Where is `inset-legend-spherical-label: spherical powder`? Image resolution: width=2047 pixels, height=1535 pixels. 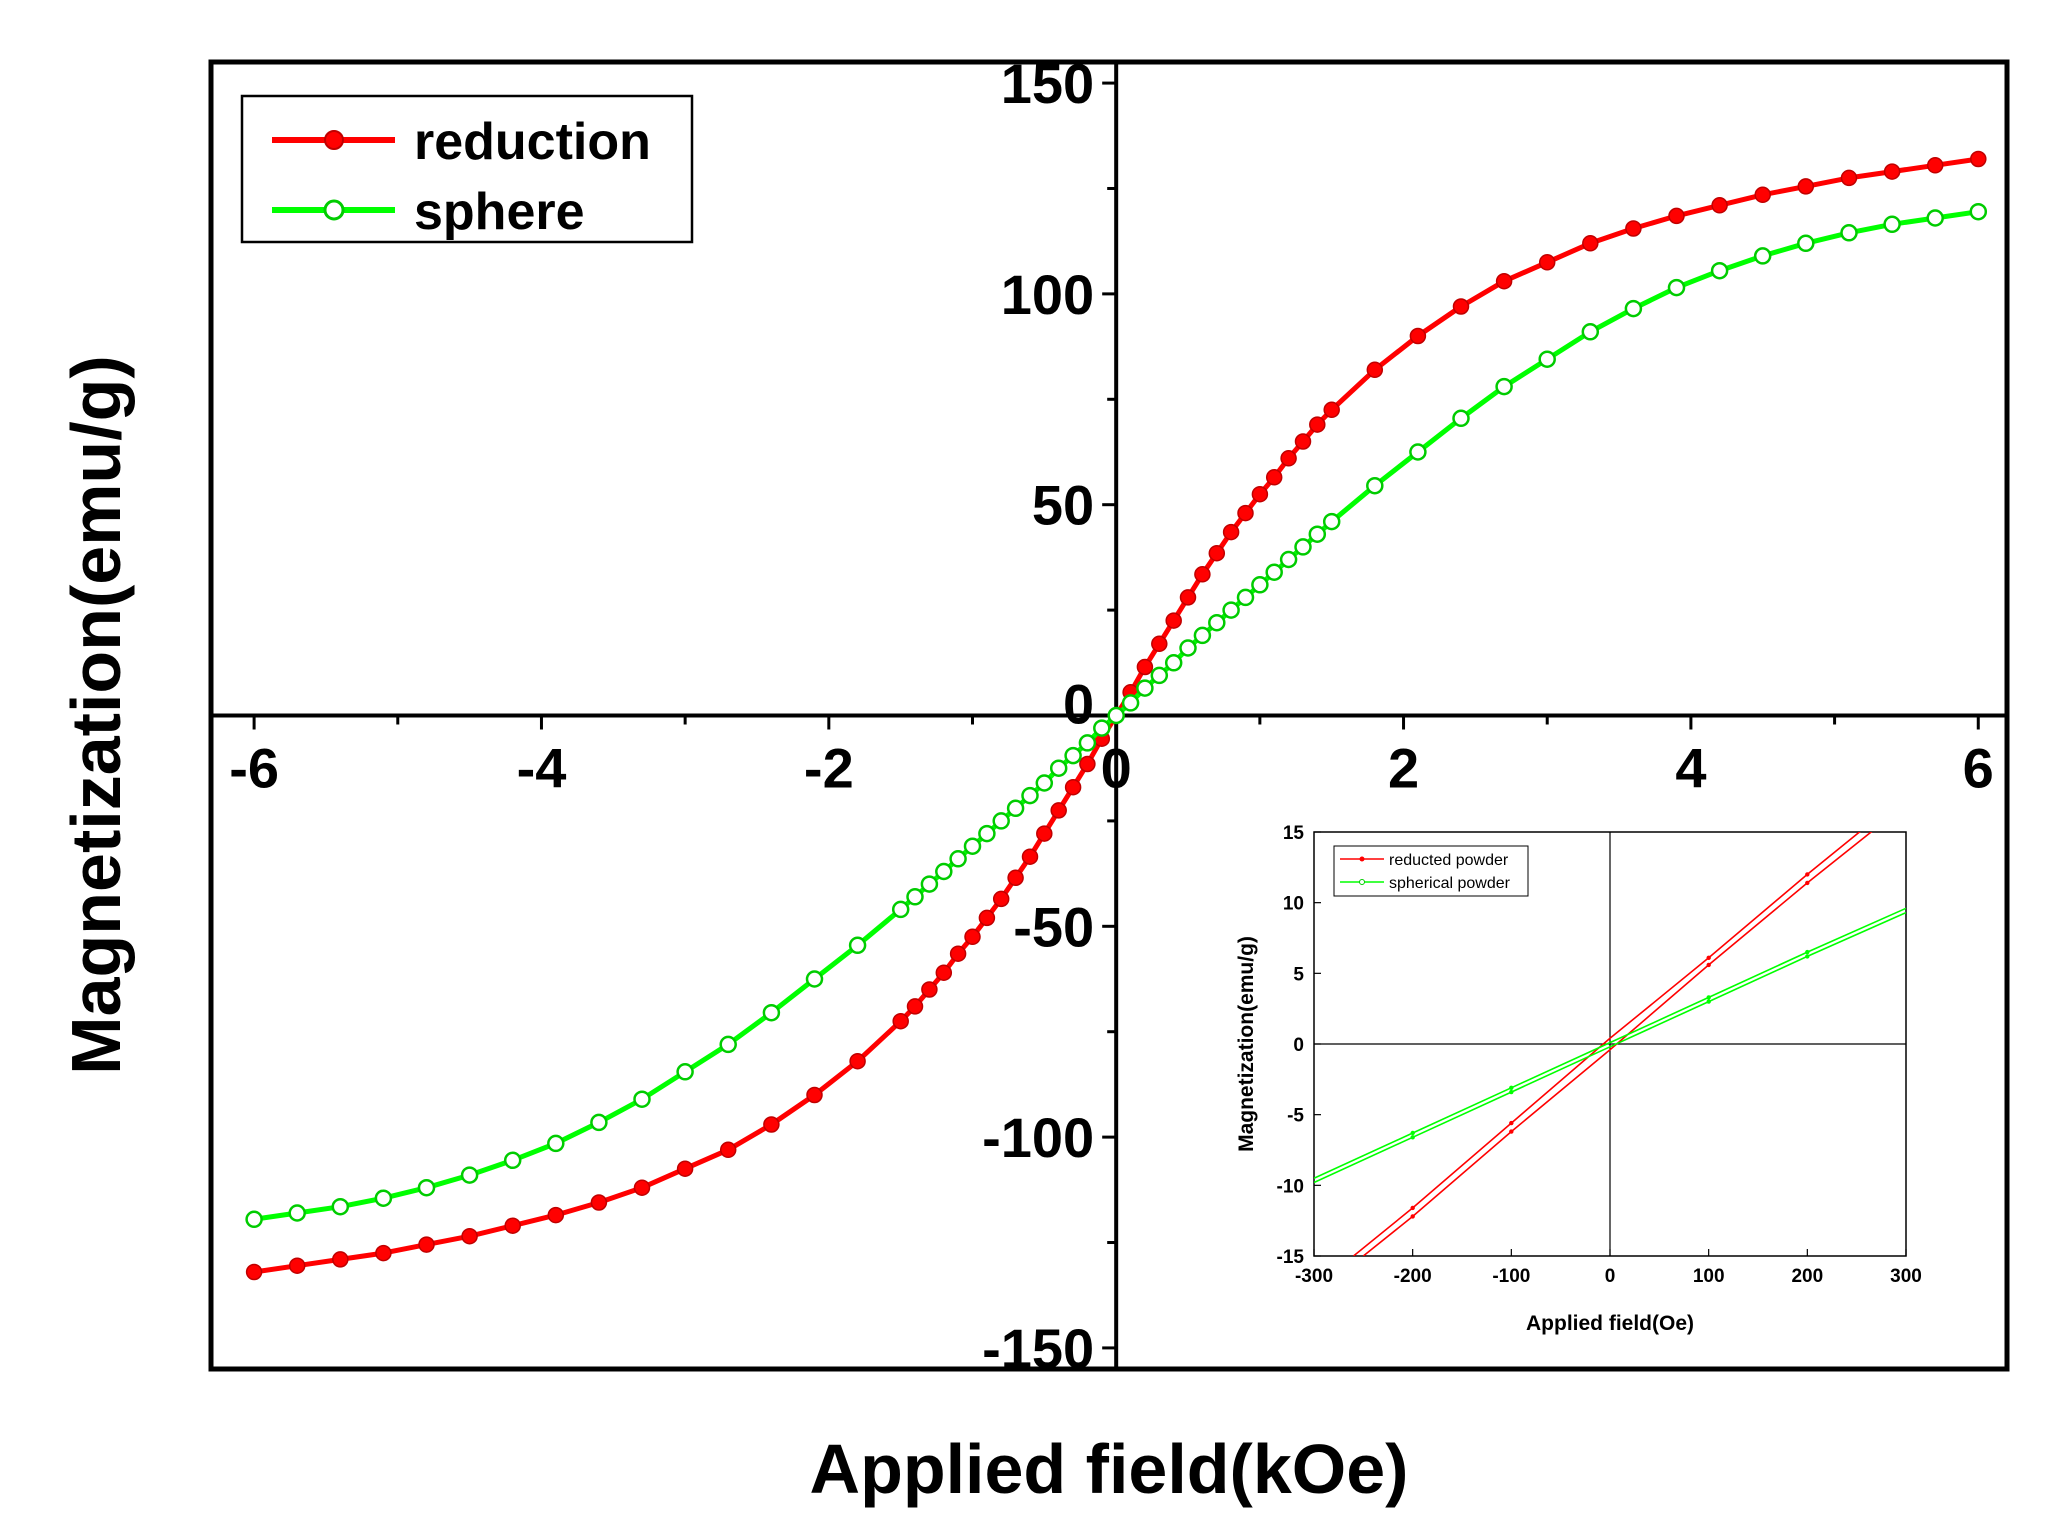
inset-legend-spherical-label: spherical powder is located at coordinates (1450, 883).